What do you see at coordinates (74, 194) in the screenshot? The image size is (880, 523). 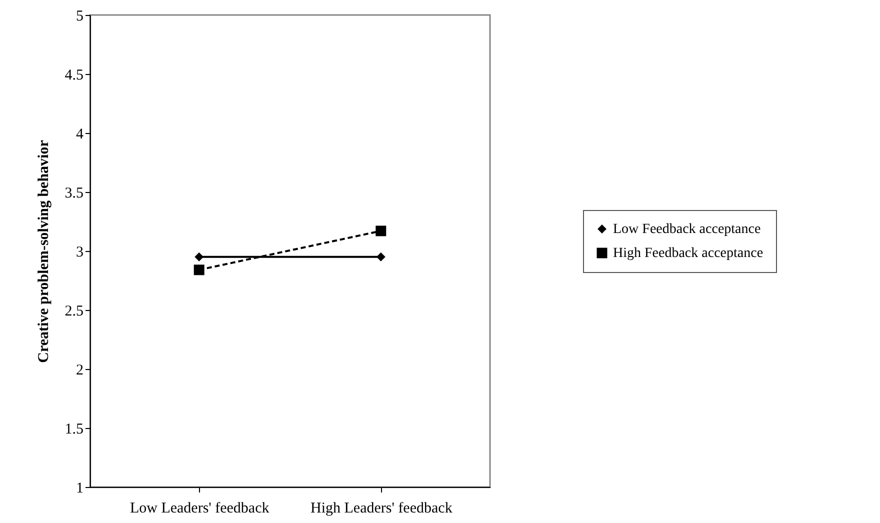 I see `y-tick-label: 3.5` at bounding box center [74, 194].